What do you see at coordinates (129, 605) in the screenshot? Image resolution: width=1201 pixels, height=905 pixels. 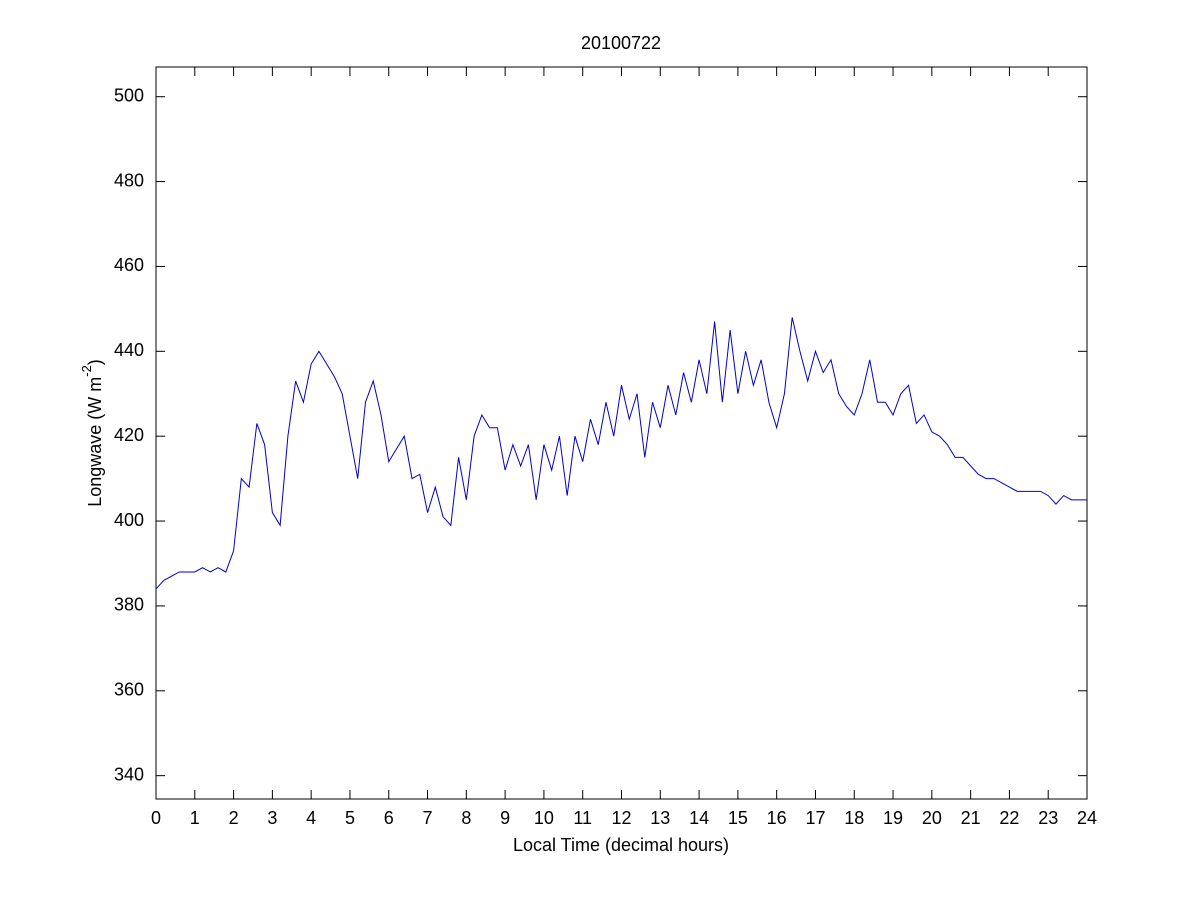 I see `y-tick-label: 380` at bounding box center [129, 605].